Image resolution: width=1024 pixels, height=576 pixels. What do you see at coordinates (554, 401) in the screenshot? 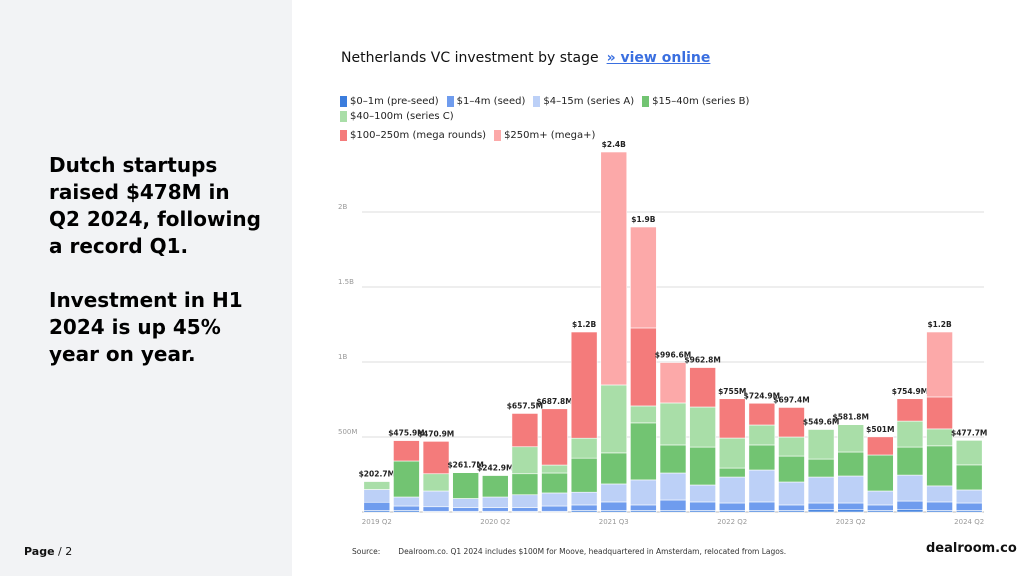
I see `total-label: $687.8M` at bounding box center [554, 401].